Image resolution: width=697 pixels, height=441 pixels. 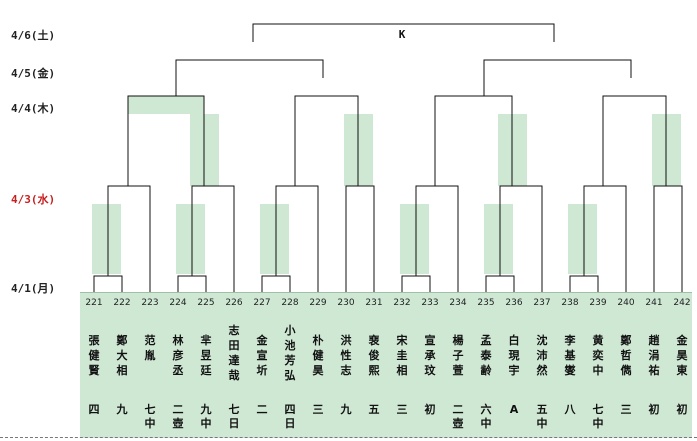 What do you see at coordinates (234, 353) in the screenshot?
I see `player-name: 志田達哉` at bounding box center [234, 353].